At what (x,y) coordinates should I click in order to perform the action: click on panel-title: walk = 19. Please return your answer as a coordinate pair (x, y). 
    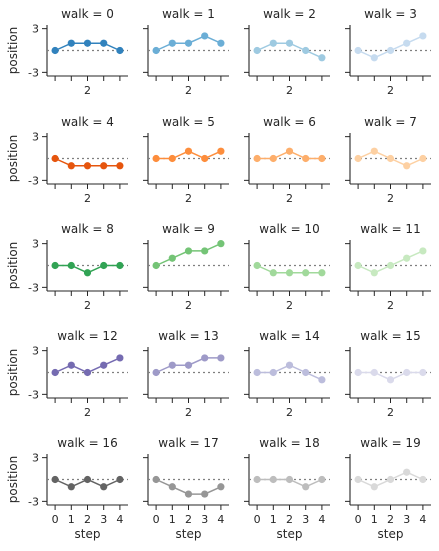
    Looking at the image, I should click on (390, 443).